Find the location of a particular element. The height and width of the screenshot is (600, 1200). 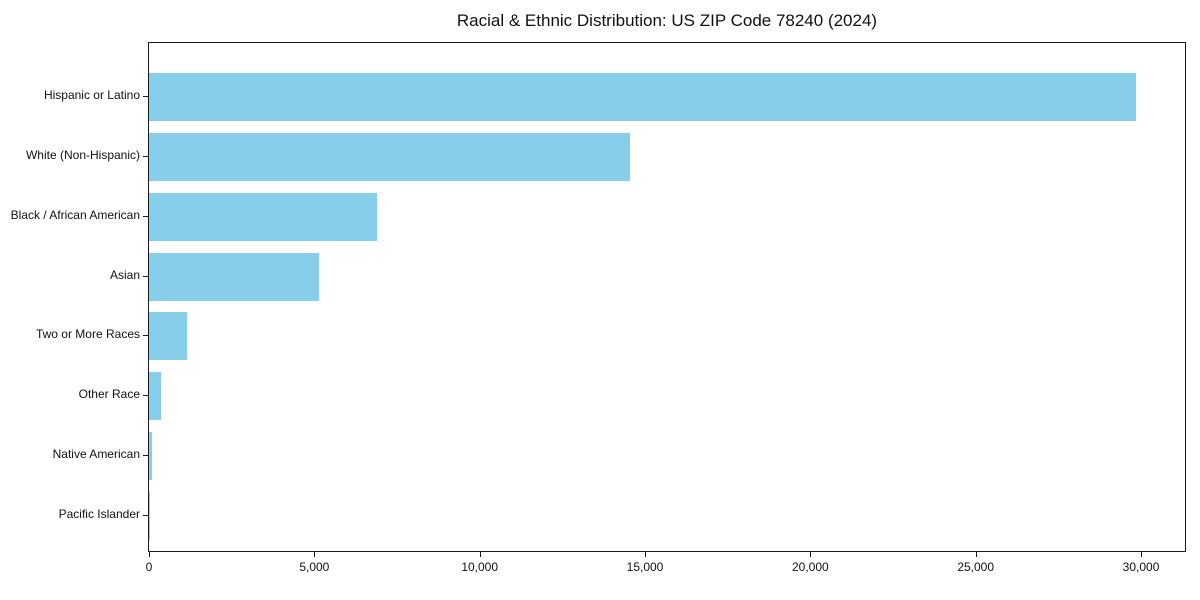

bar-native-american is located at coordinates (150, 456).